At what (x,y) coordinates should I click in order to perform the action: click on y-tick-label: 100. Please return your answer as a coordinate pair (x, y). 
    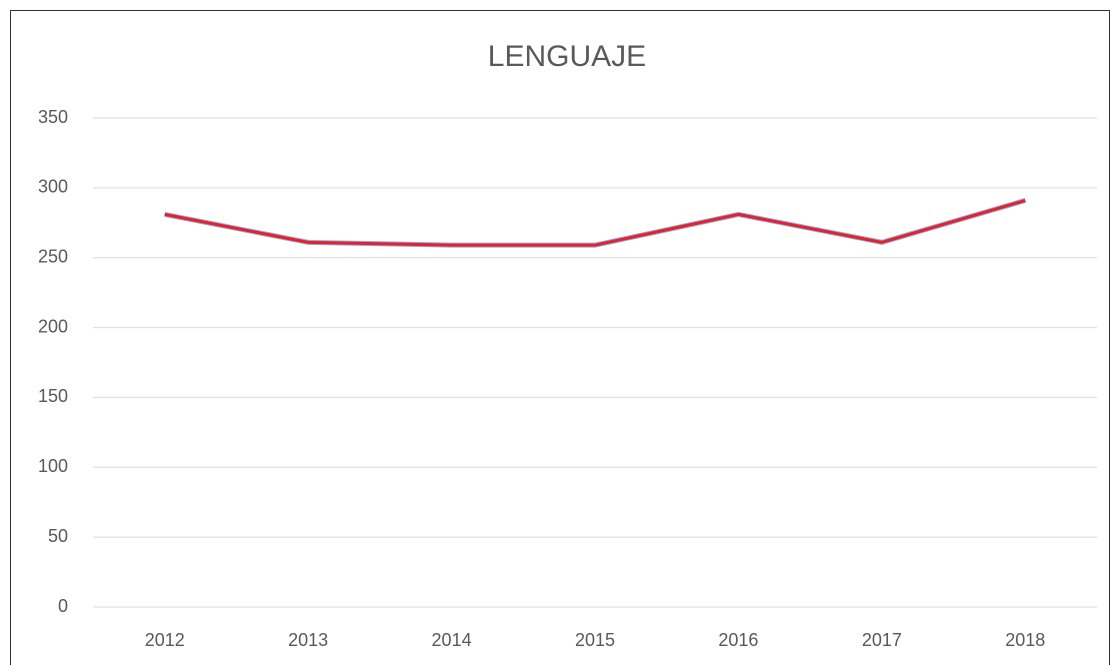
    Looking at the image, I should click on (53, 466).